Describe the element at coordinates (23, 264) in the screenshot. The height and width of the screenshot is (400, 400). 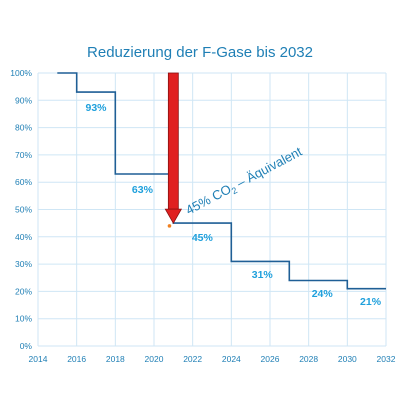
I see `y-tick-label: 30%` at that location.